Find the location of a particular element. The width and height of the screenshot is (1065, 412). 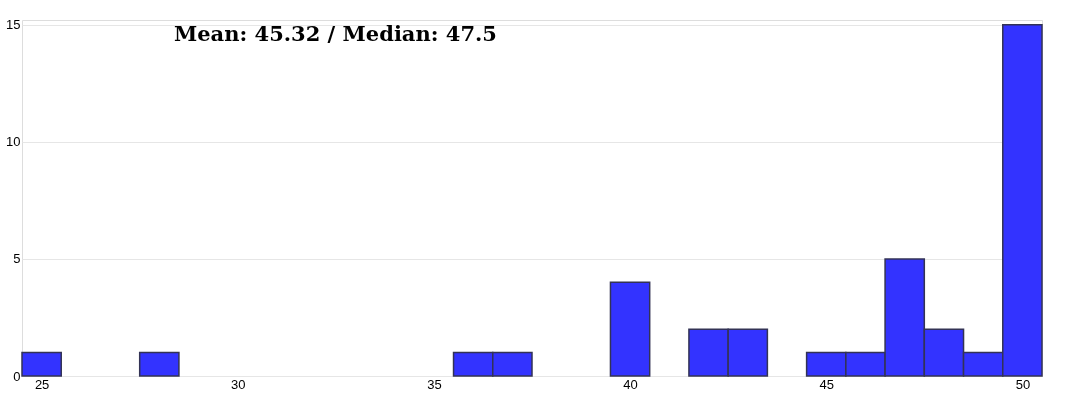

y-tick-label: 5 is located at coordinates (17, 259).